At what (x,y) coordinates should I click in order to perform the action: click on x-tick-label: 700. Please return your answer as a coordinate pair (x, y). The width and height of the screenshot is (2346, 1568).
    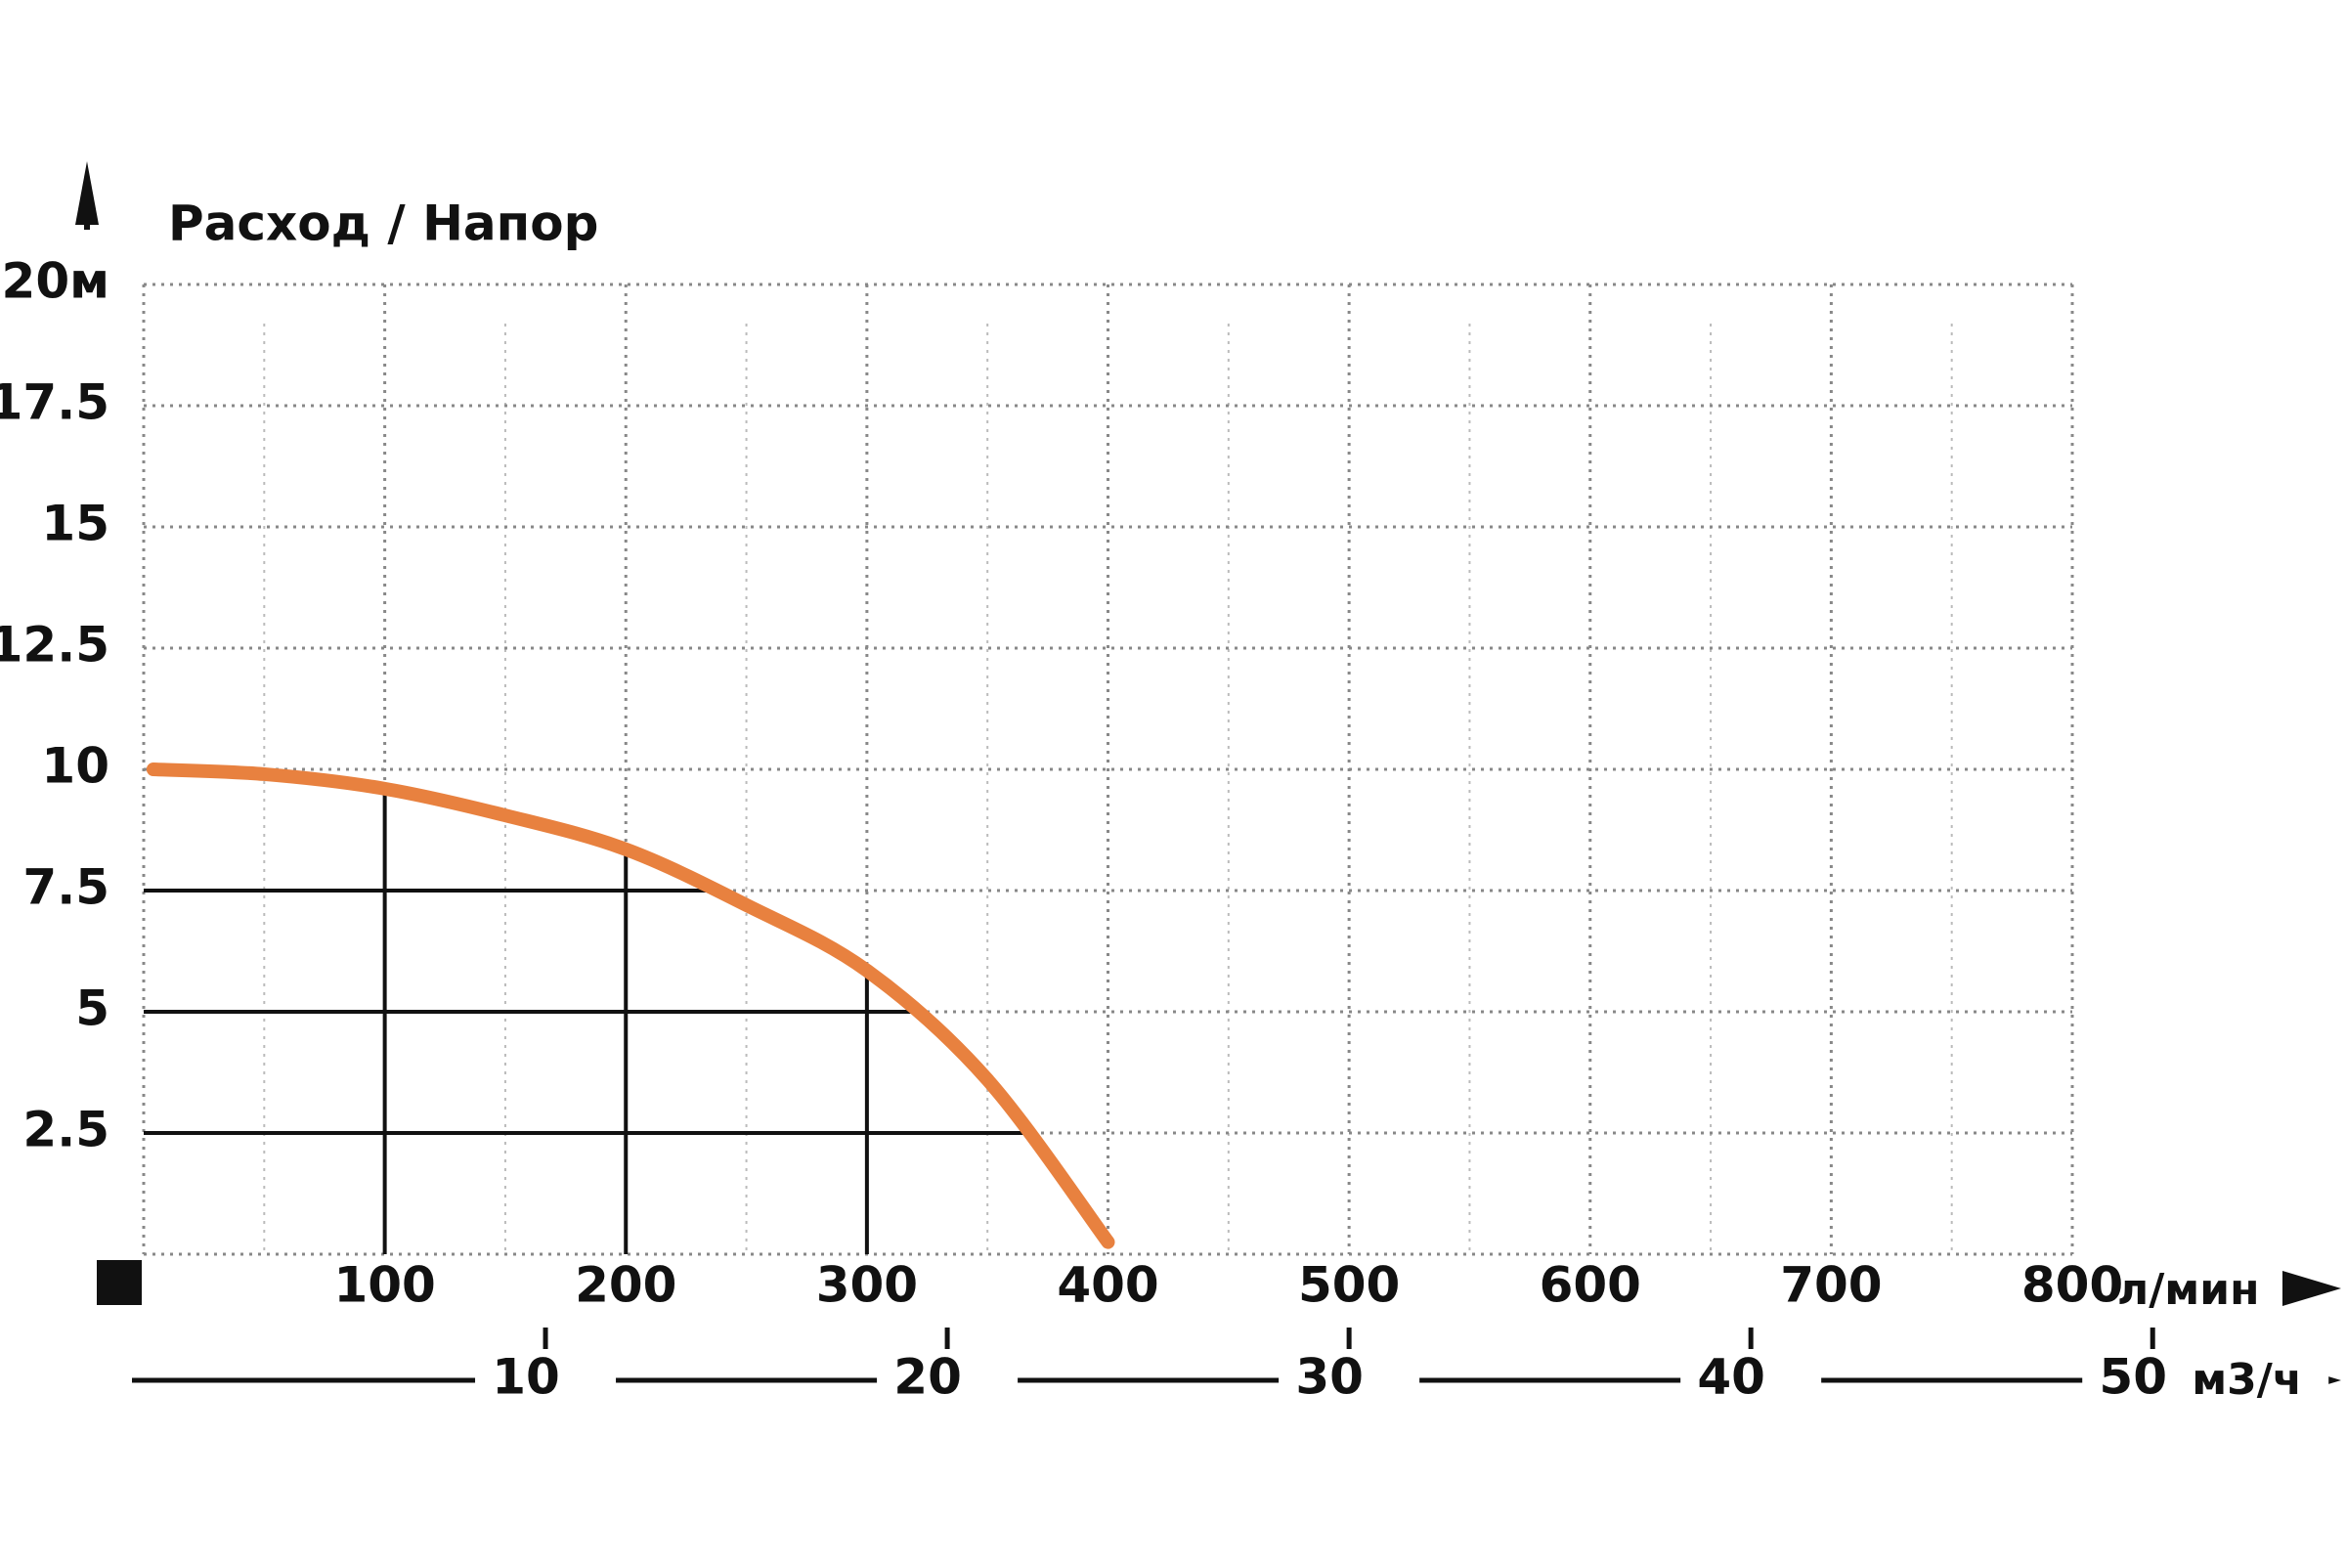
    Looking at the image, I should click on (1831, 1285).